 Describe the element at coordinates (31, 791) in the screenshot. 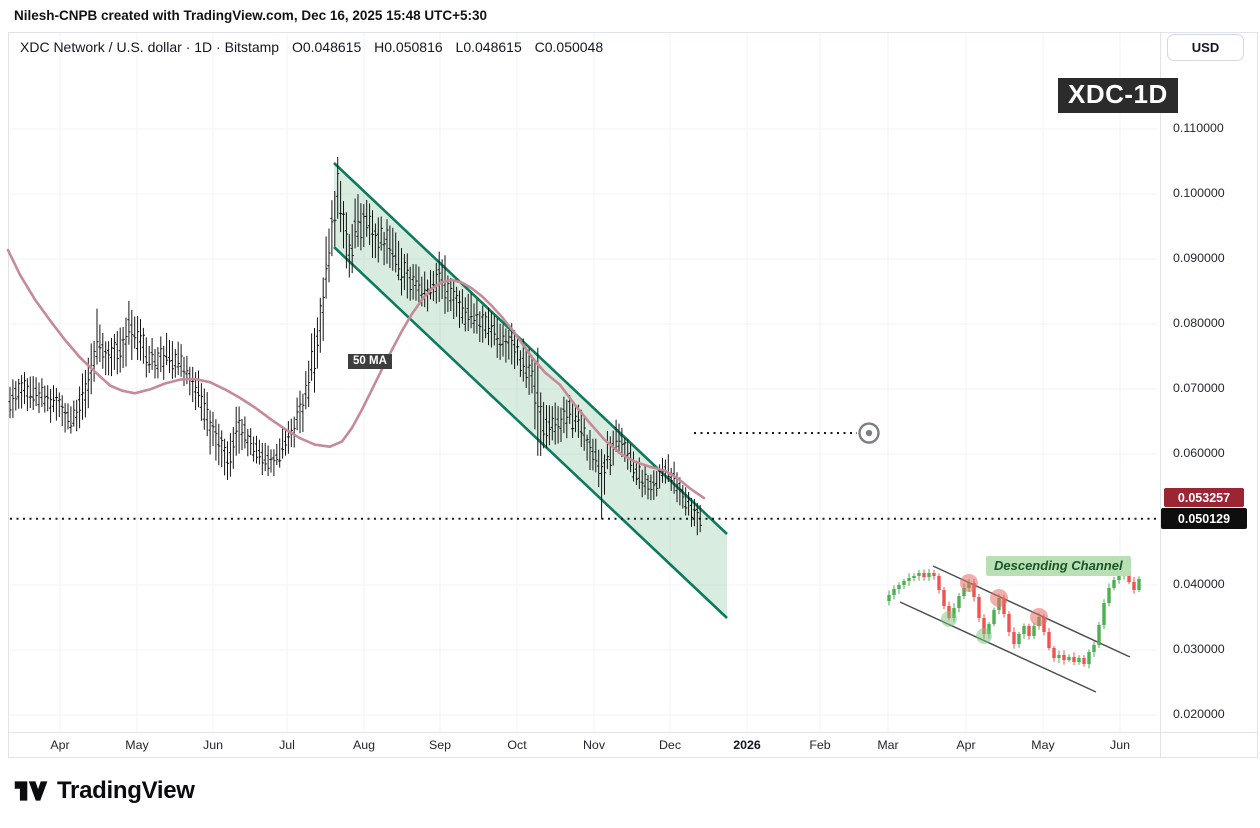

I see `tradingview-logo-icon` at that location.